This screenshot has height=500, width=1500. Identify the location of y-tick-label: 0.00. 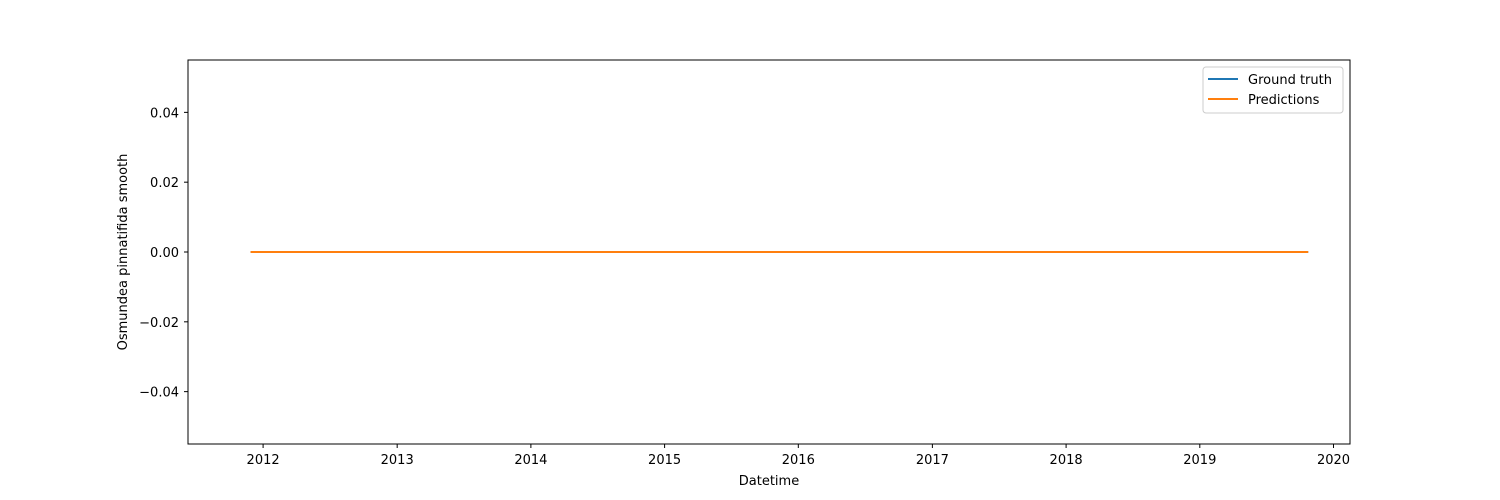
(164, 253).